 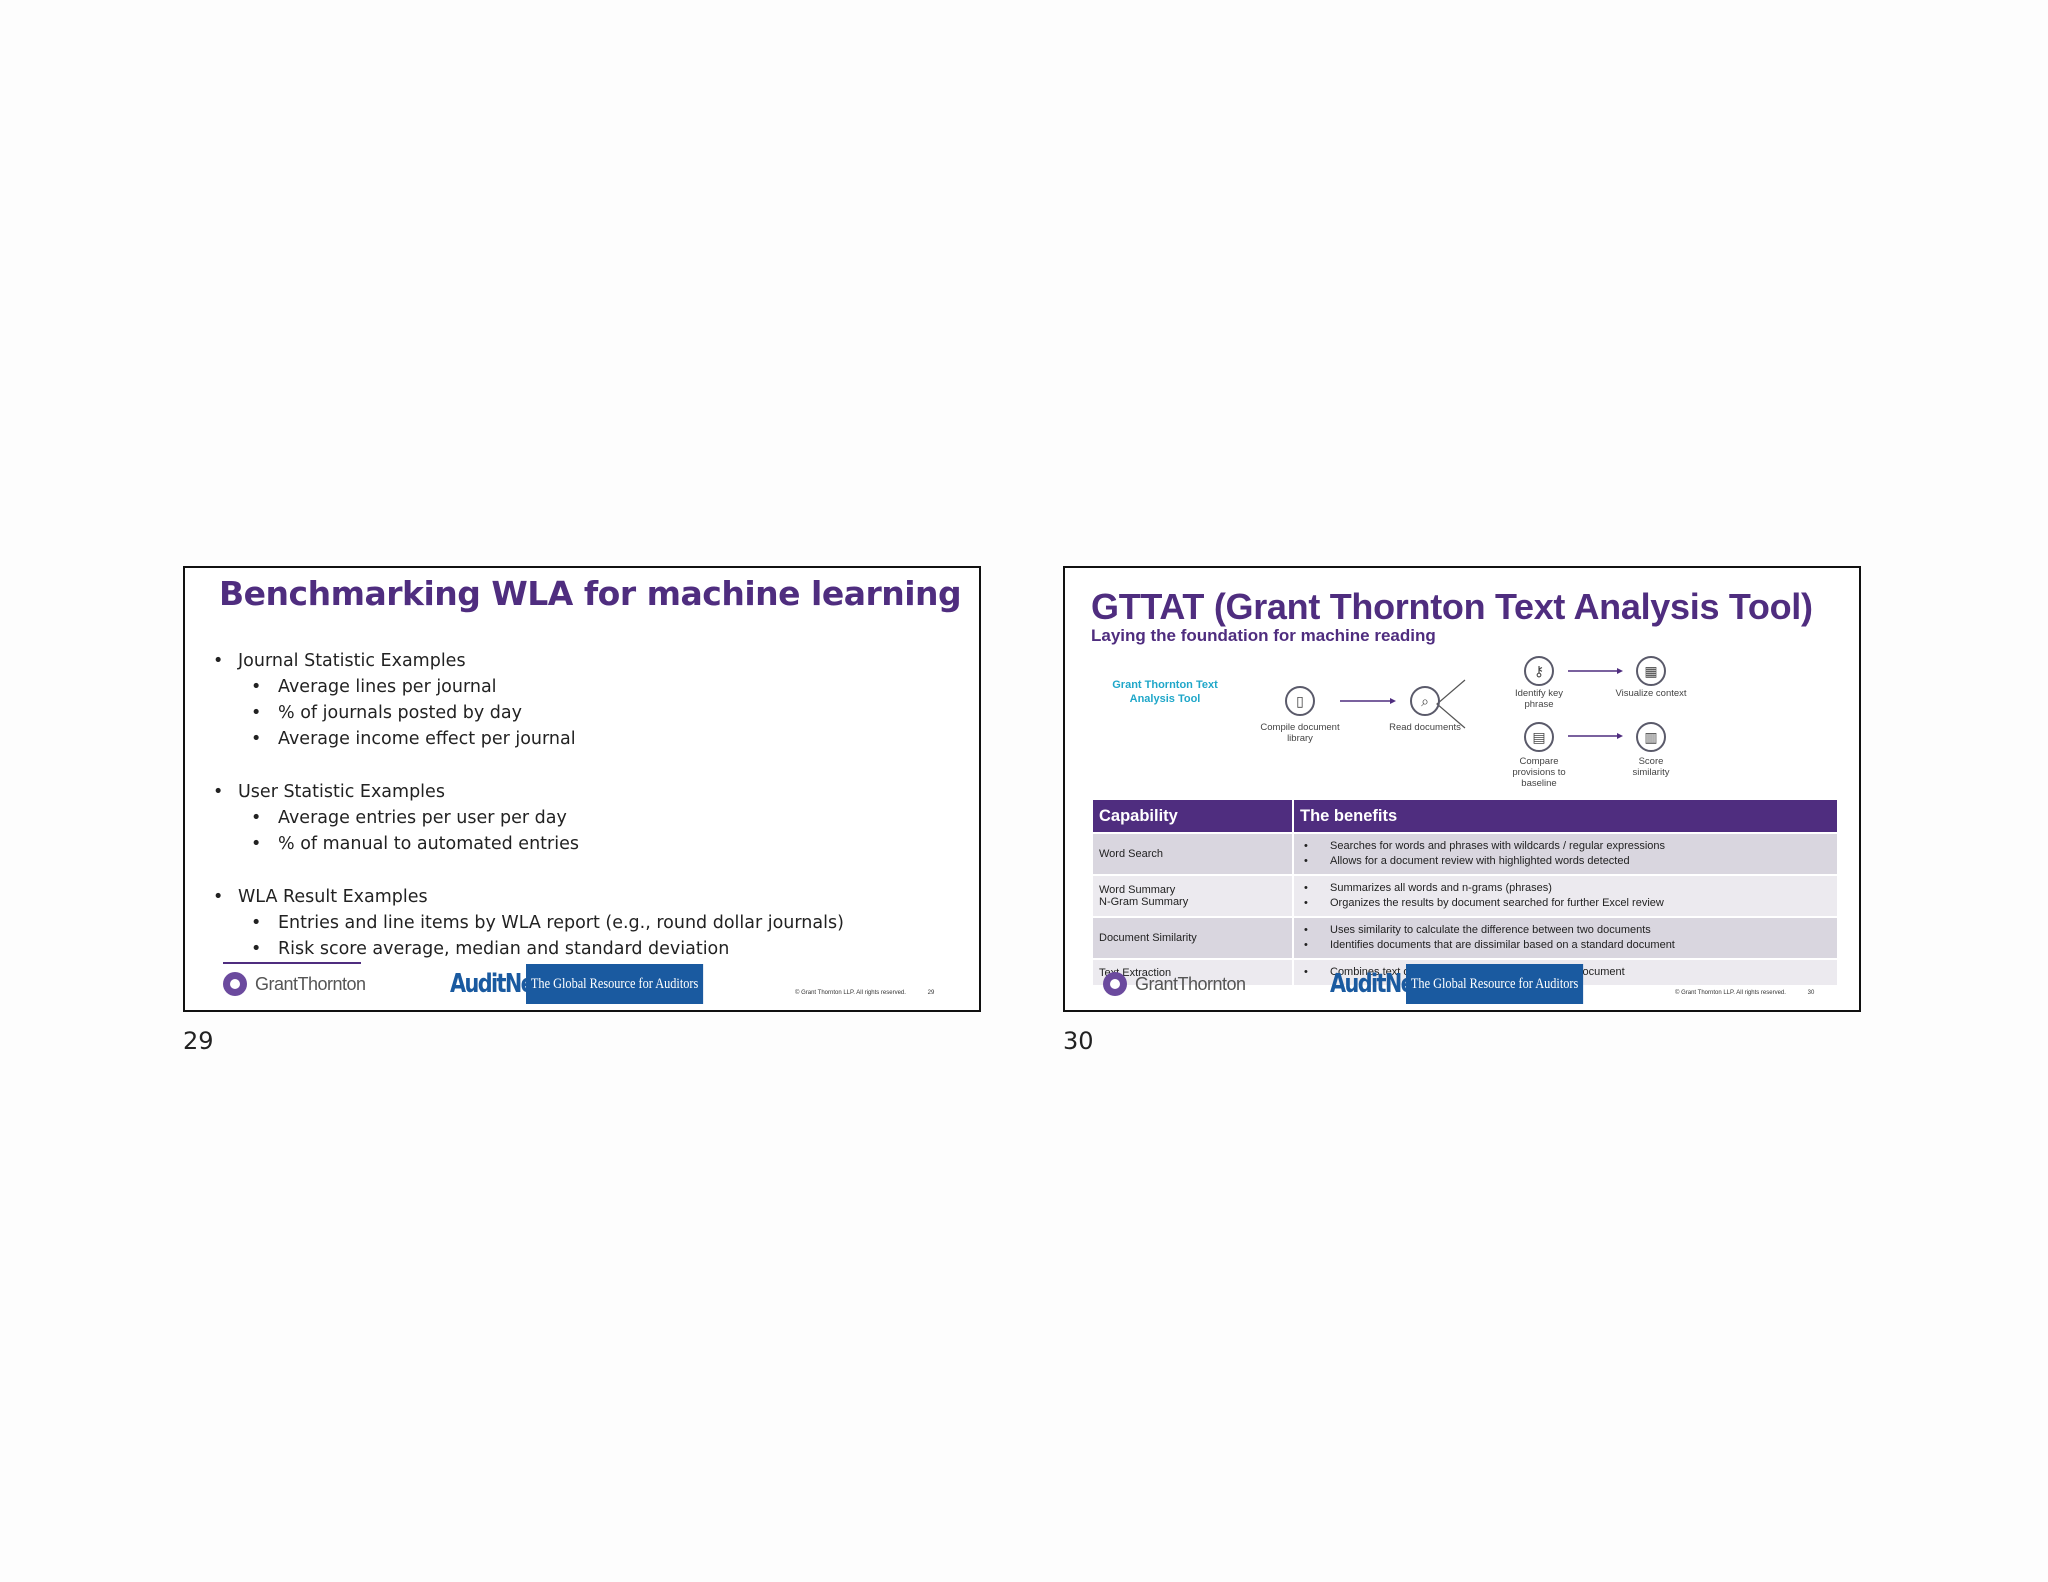 I want to click on capability-cell: Word Summary N-Gram Summary, so click(x=1193, y=895).